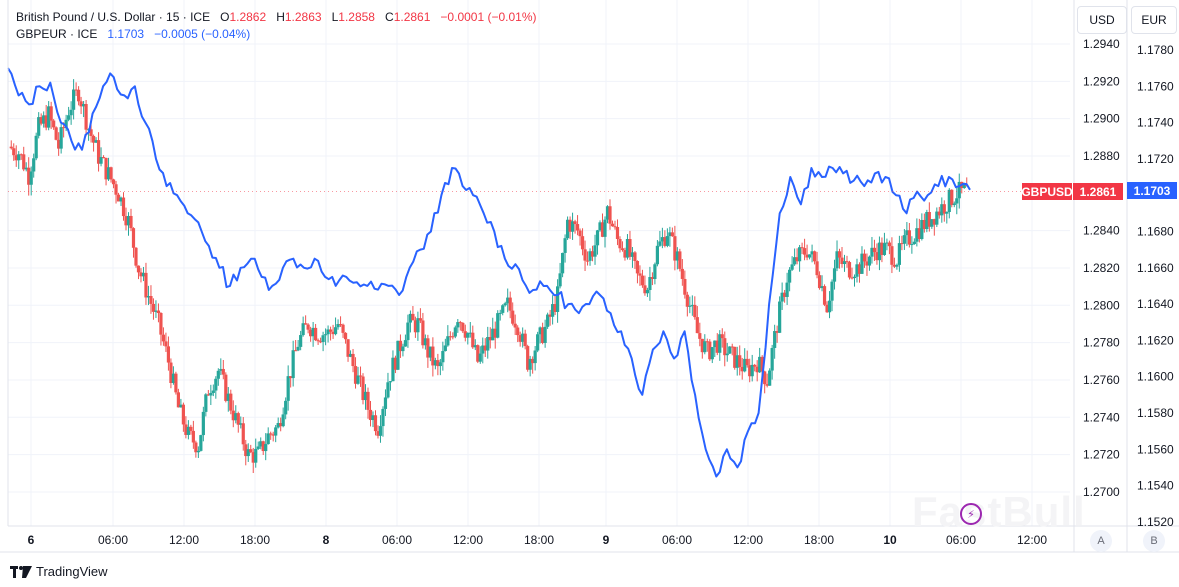  What do you see at coordinates (890, 540) in the screenshot?
I see `svg-text: 10` at bounding box center [890, 540].